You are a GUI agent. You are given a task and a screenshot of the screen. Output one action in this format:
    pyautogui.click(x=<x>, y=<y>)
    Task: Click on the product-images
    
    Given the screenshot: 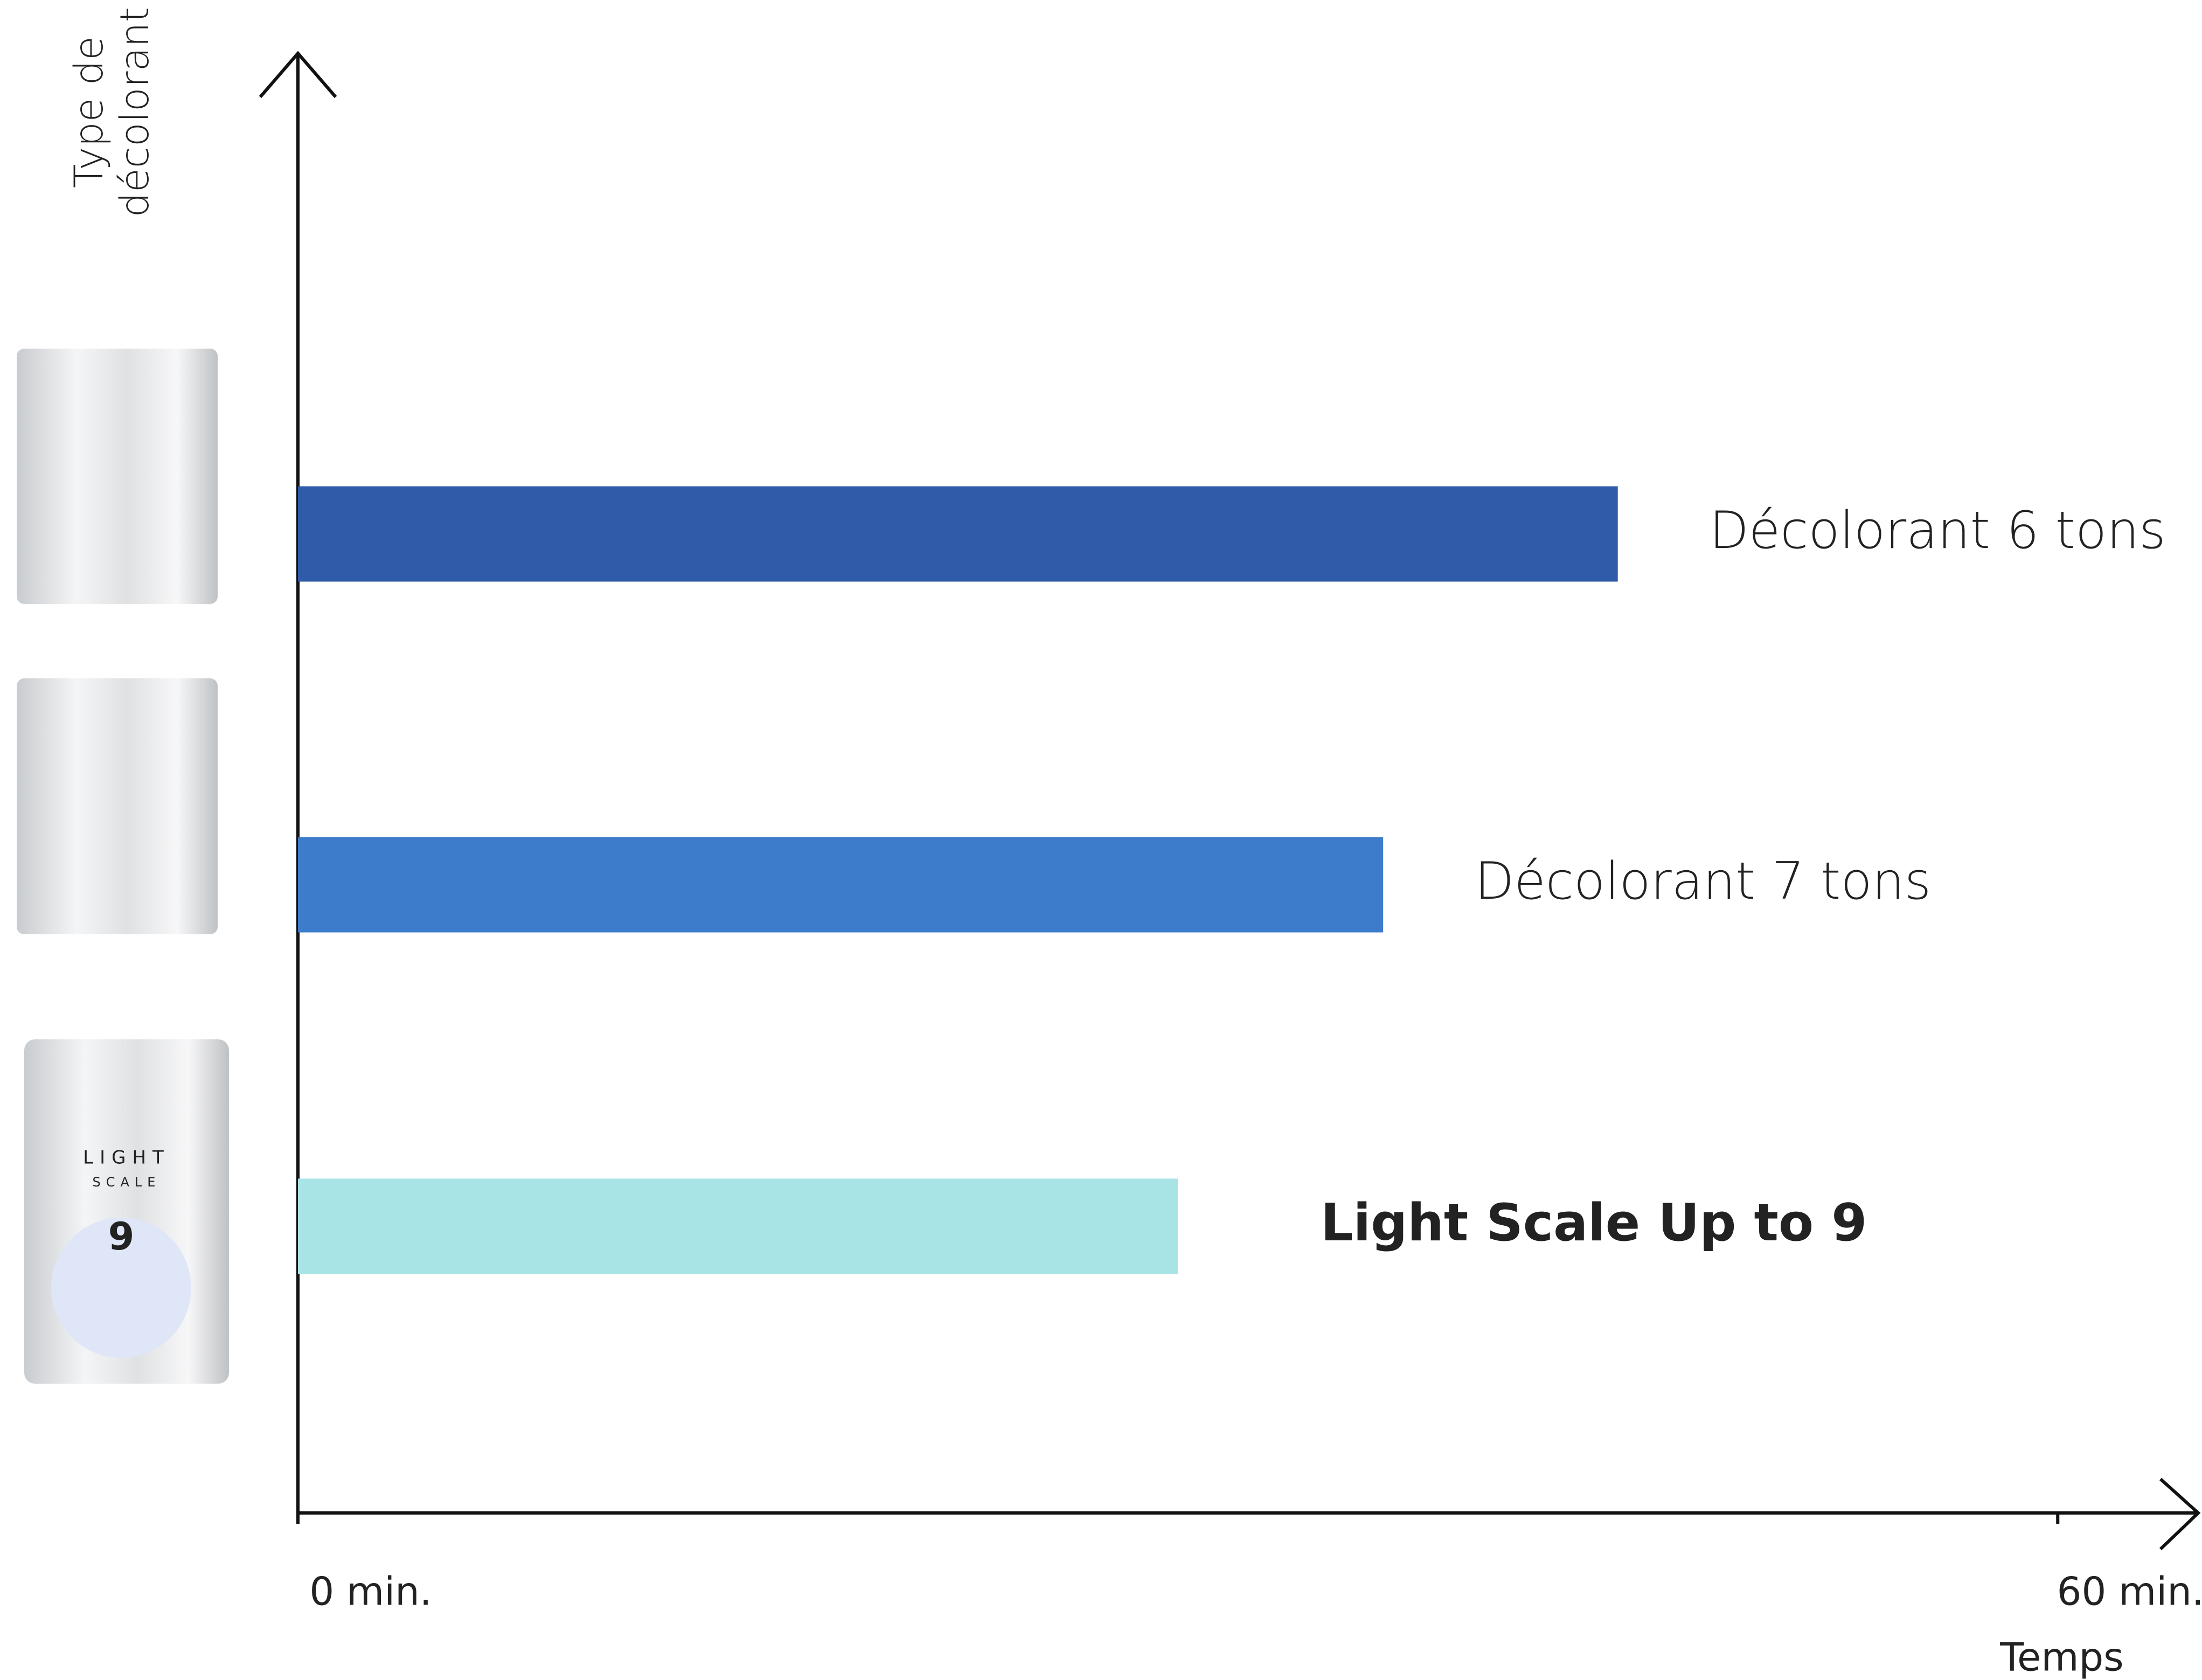 What is the action you would take?
    pyautogui.click(x=123, y=866)
    